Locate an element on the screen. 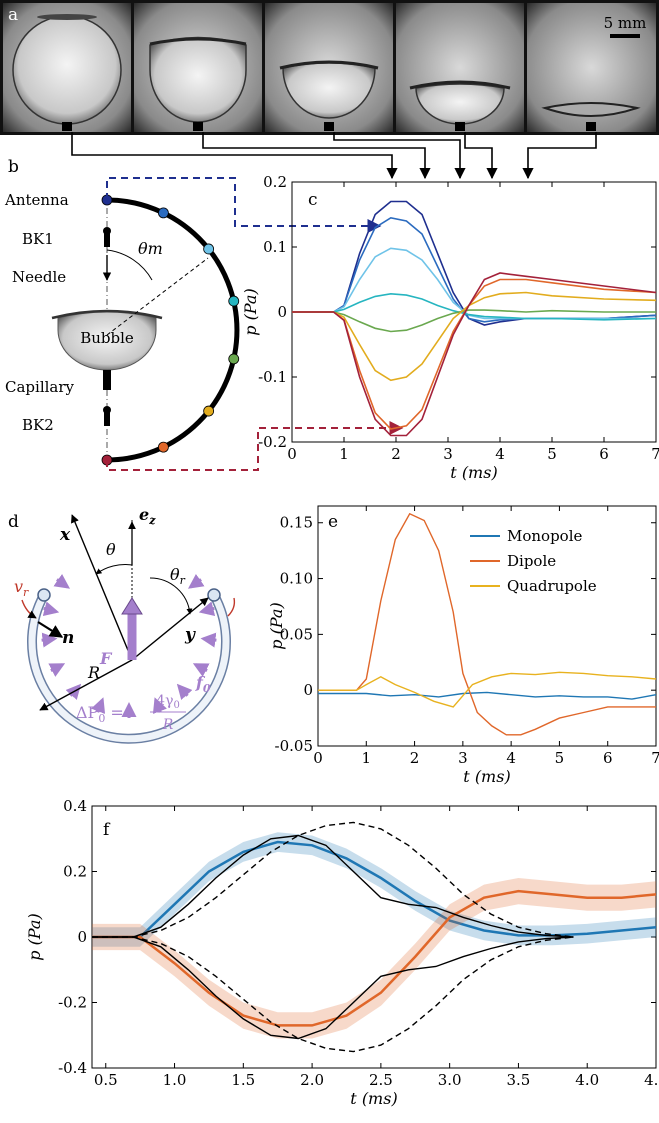 The height and width of the screenshot is (1123, 659). plot-frame is located at coordinates (487, 626).